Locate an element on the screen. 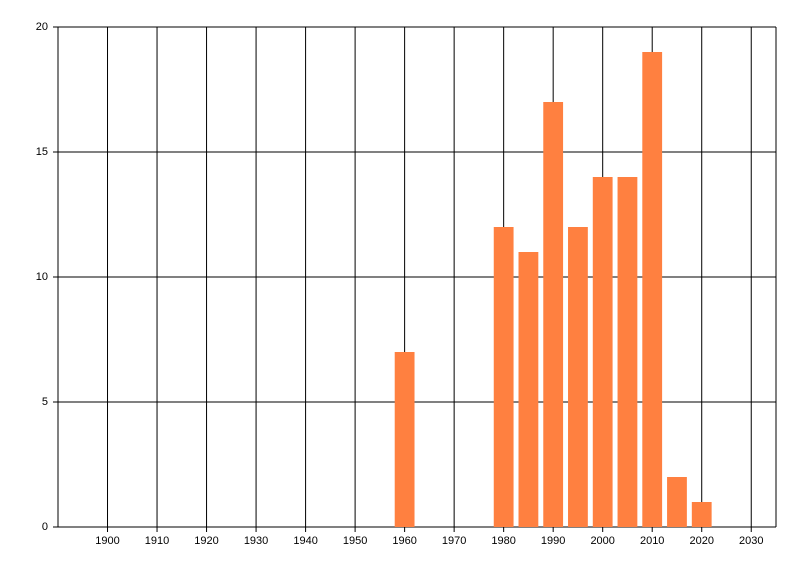 This screenshot has width=800, height=576. x-tick-label: 1910 is located at coordinates (157, 541).